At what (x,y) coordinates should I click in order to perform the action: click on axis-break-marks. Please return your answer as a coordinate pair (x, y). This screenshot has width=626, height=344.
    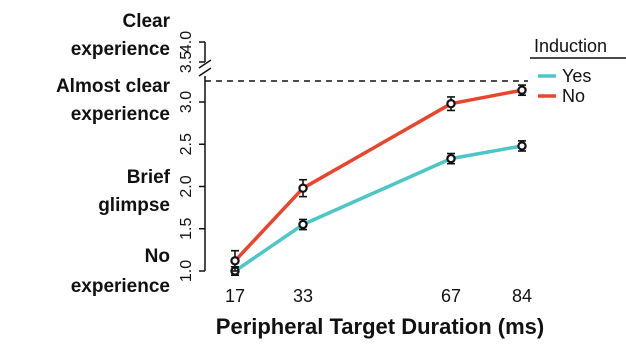
    Looking at the image, I should click on (205, 68).